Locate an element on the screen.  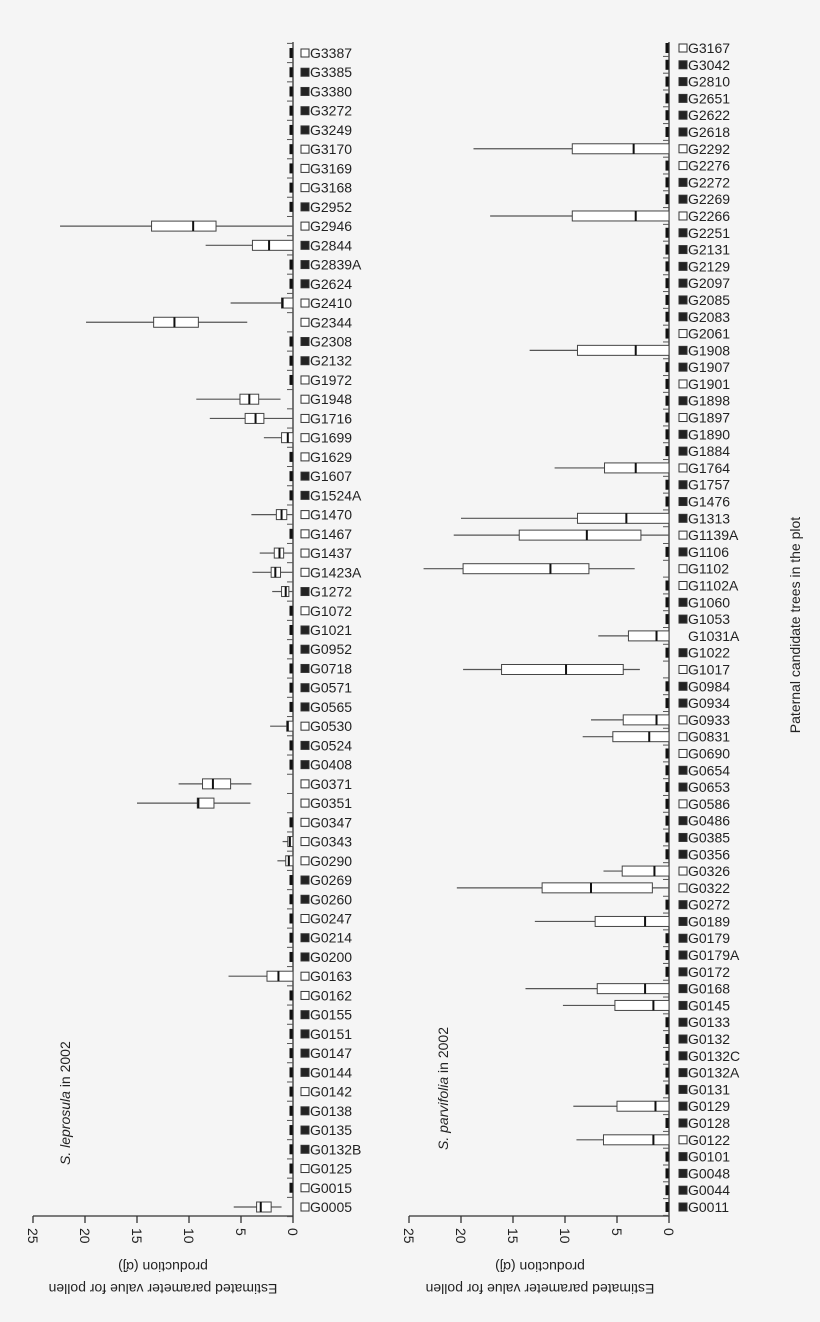
tree-label: G2132 is located at coordinates (331, 361).